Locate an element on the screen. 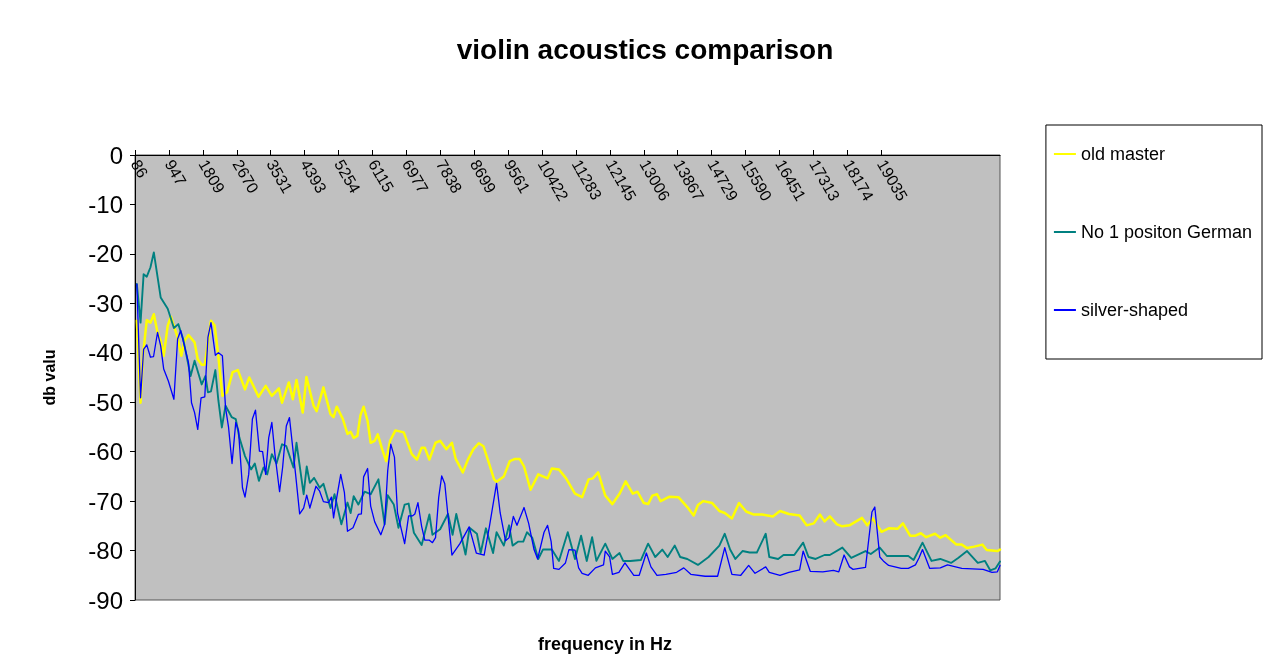  legend-label: silver-shaped is located at coordinates (1134, 310).